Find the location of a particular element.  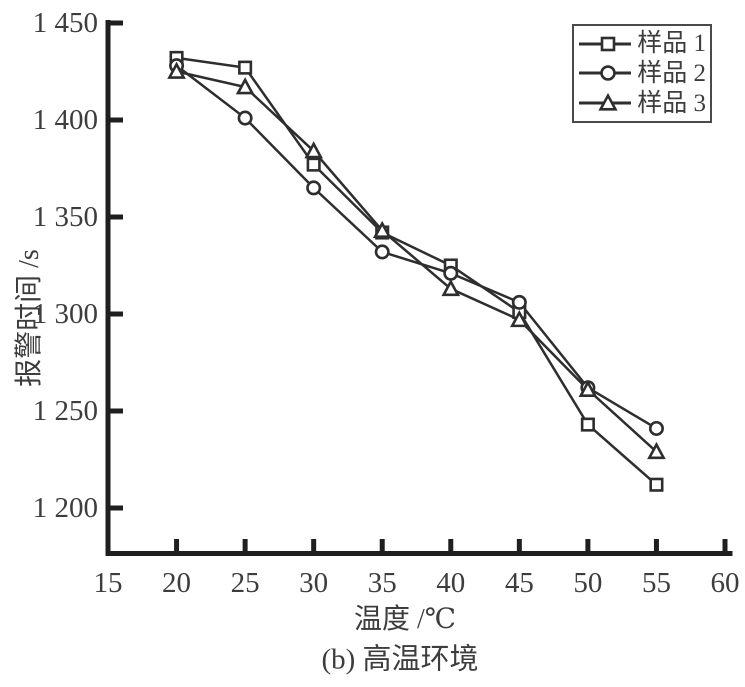

legend-item-1: 样品 1 is located at coordinates (642, 43).